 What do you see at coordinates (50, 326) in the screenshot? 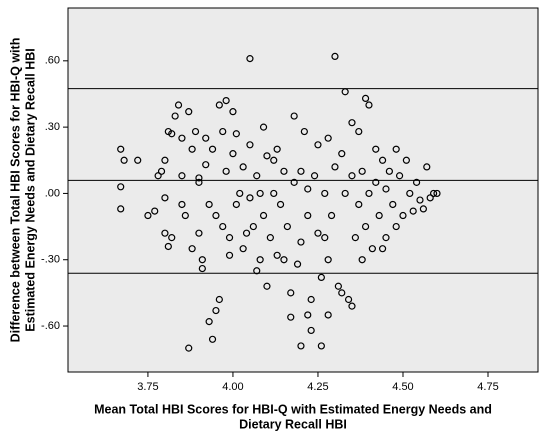
I see `y-tick-label: -.60` at bounding box center [50, 326].